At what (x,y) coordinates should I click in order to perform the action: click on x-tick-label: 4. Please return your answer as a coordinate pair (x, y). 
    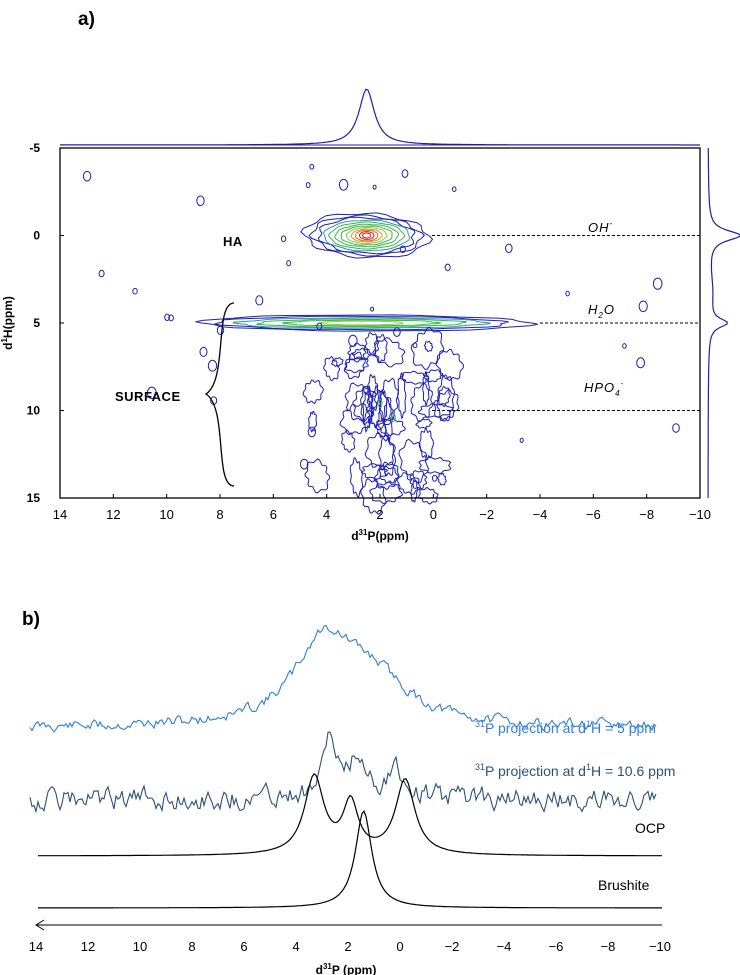
    Looking at the image, I should click on (326, 514).